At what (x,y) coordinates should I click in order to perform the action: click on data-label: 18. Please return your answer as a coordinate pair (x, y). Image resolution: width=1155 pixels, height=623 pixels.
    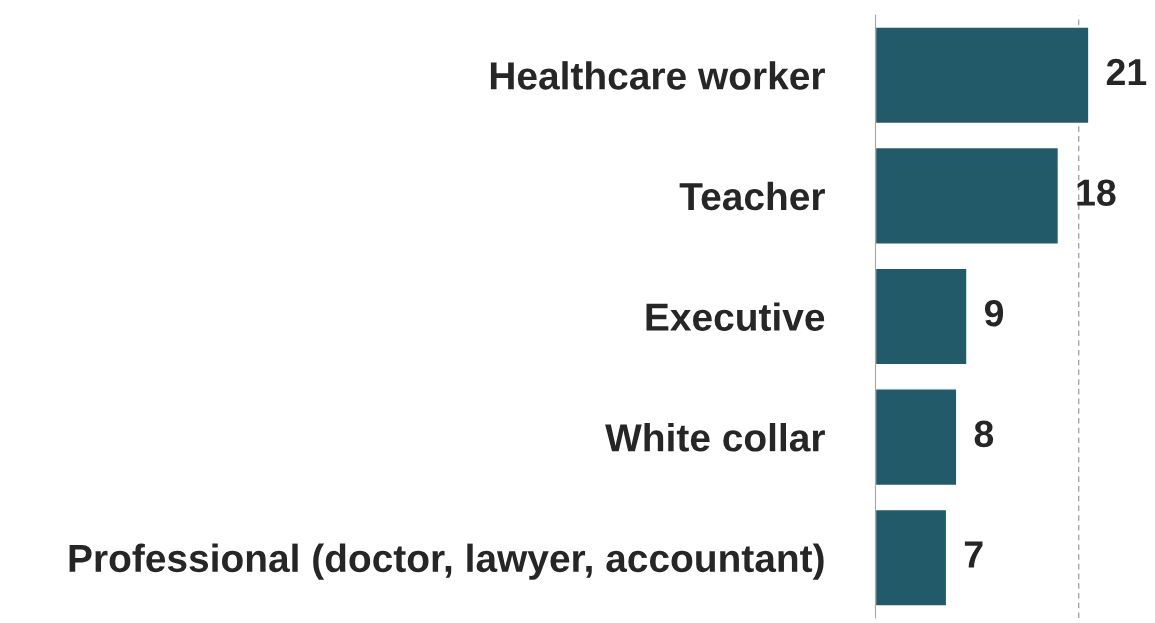
    Looking at the image, I should click on (1096, 192).